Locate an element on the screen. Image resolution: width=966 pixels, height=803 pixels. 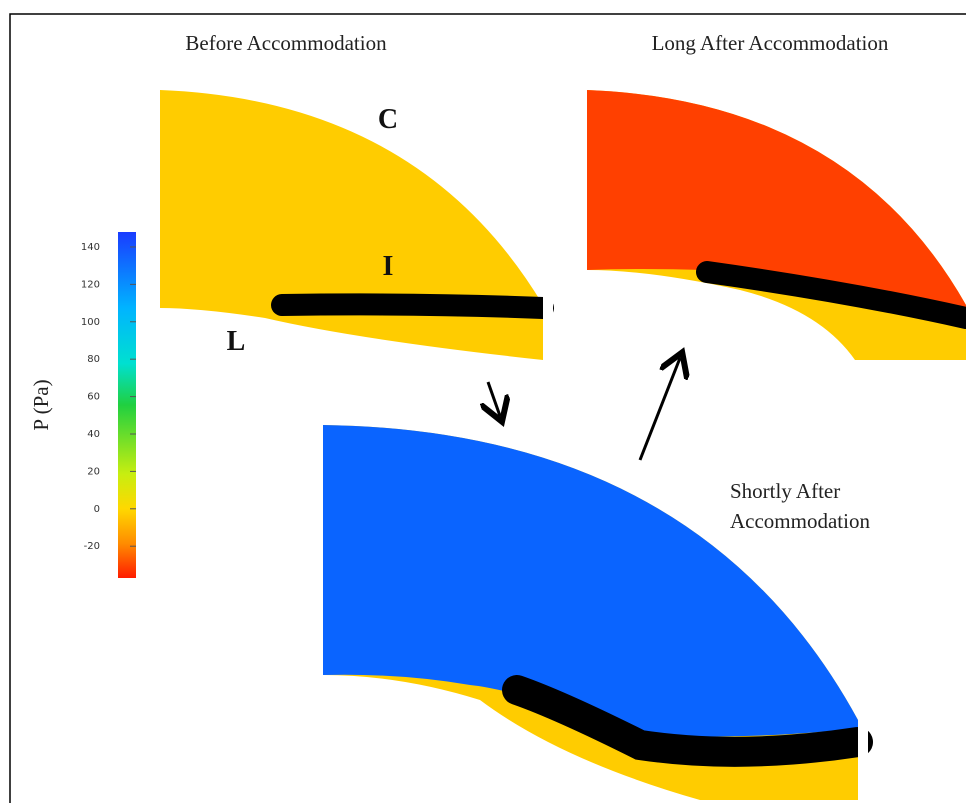
panel-title: Long After Accommodation is located at coordinates (770, 43).